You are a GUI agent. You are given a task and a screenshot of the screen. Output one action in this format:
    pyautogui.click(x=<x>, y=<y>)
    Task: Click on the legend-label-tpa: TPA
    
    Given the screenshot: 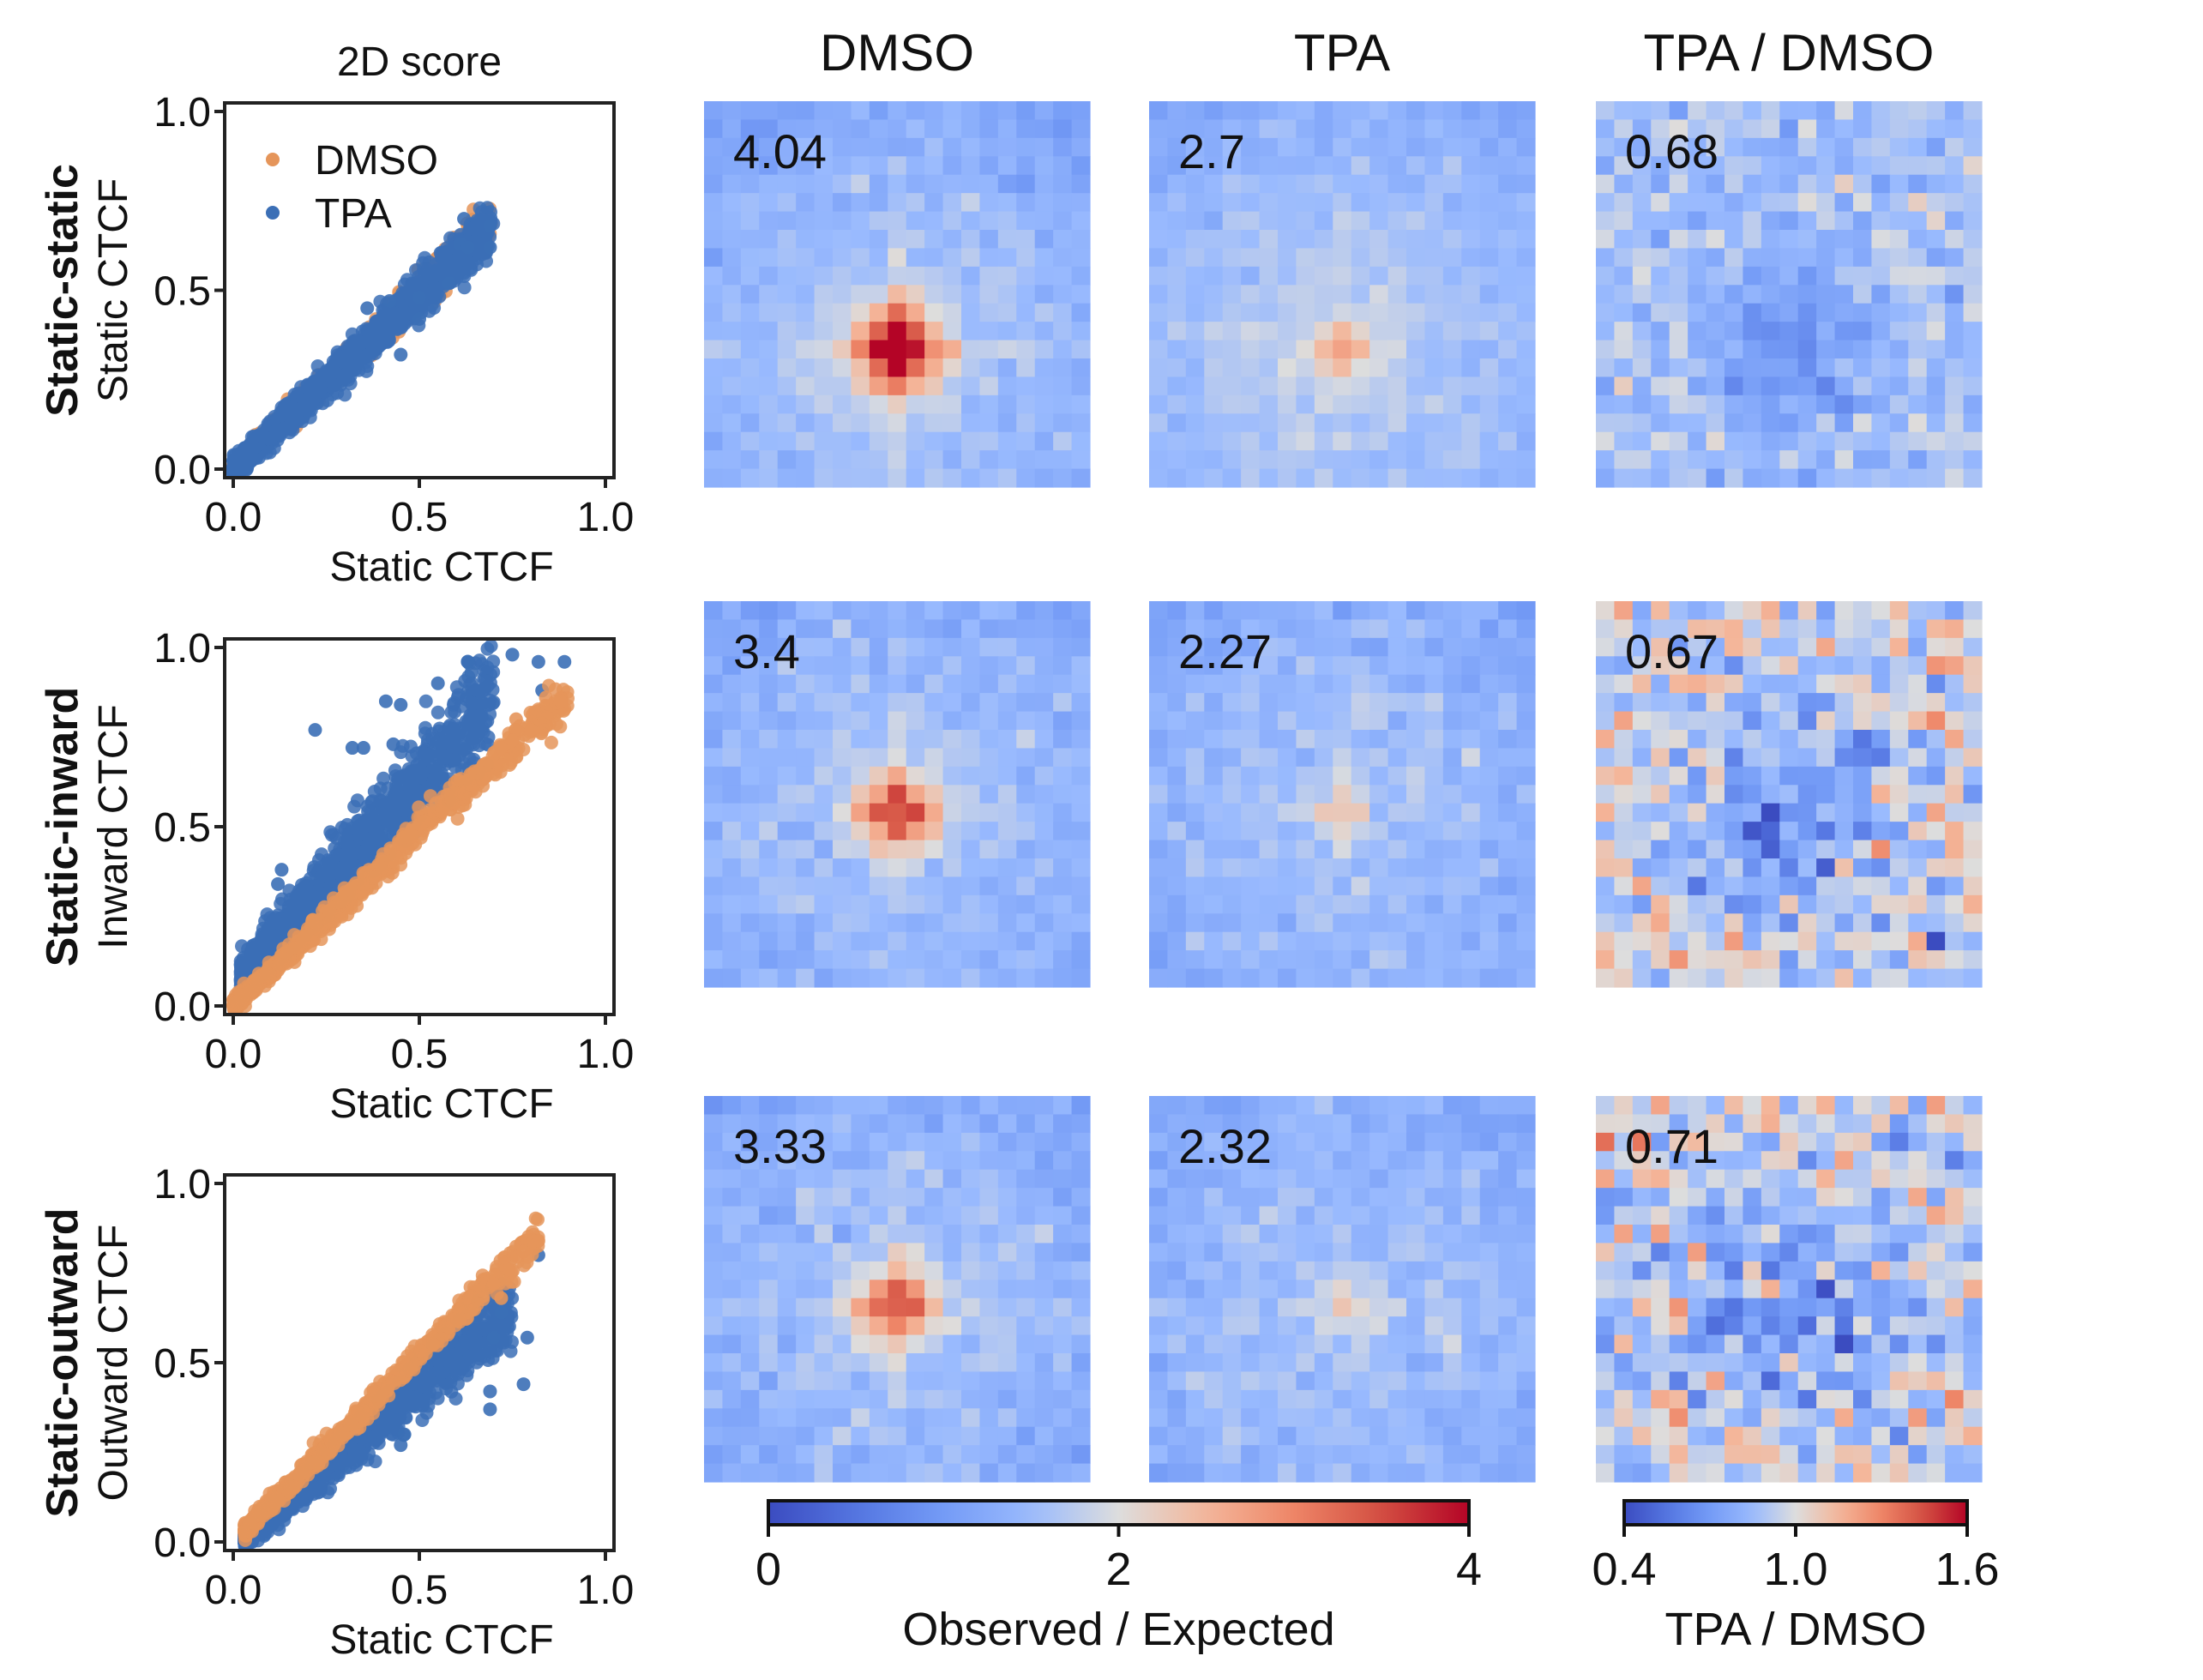 What is the action you would take?
    pyautogui.click(x=353, y=214)
    